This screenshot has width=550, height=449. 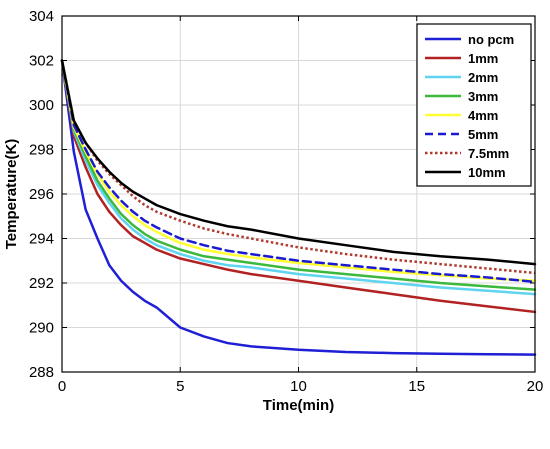 I want to click on legend: no pcm 1mm 2mm 3mm 4mm 5mm 7.5mm 10mm, so click(x=474, y=105).